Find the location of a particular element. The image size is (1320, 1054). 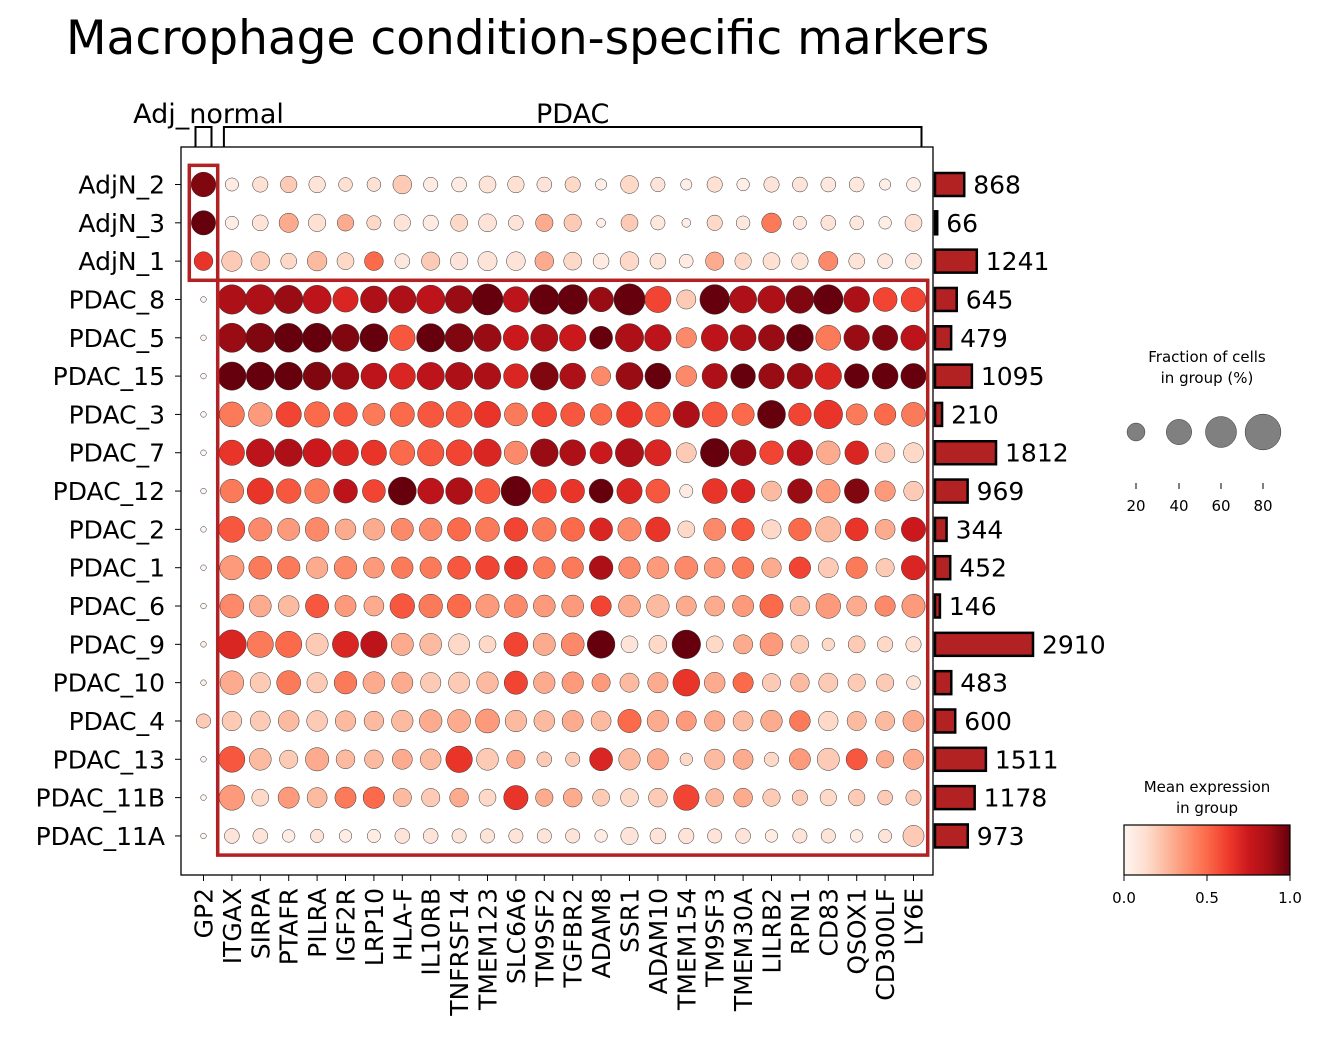

count-label: 146 is located at coordinates (973, 606).